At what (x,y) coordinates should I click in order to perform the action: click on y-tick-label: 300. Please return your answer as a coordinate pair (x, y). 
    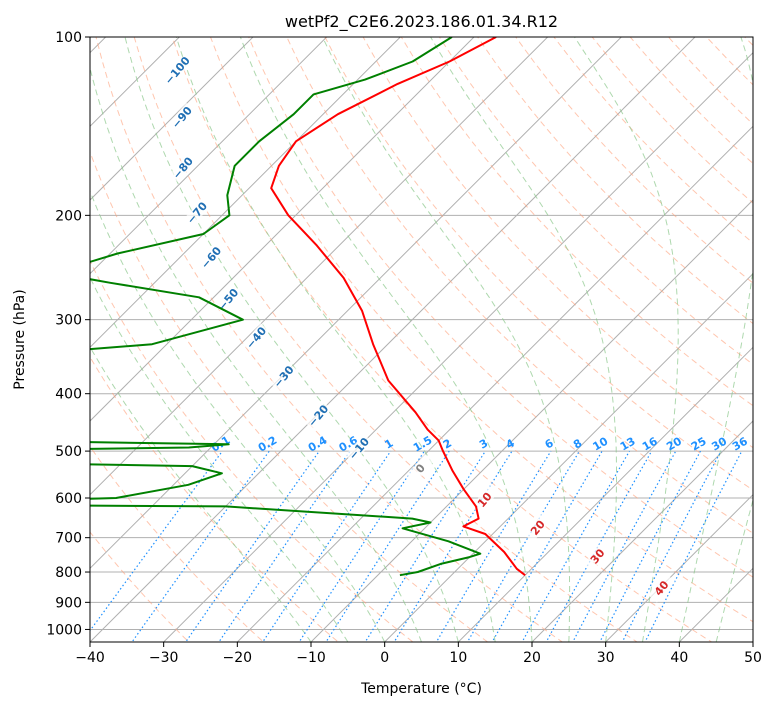
    Looking at the image, I should click on (68, 321).